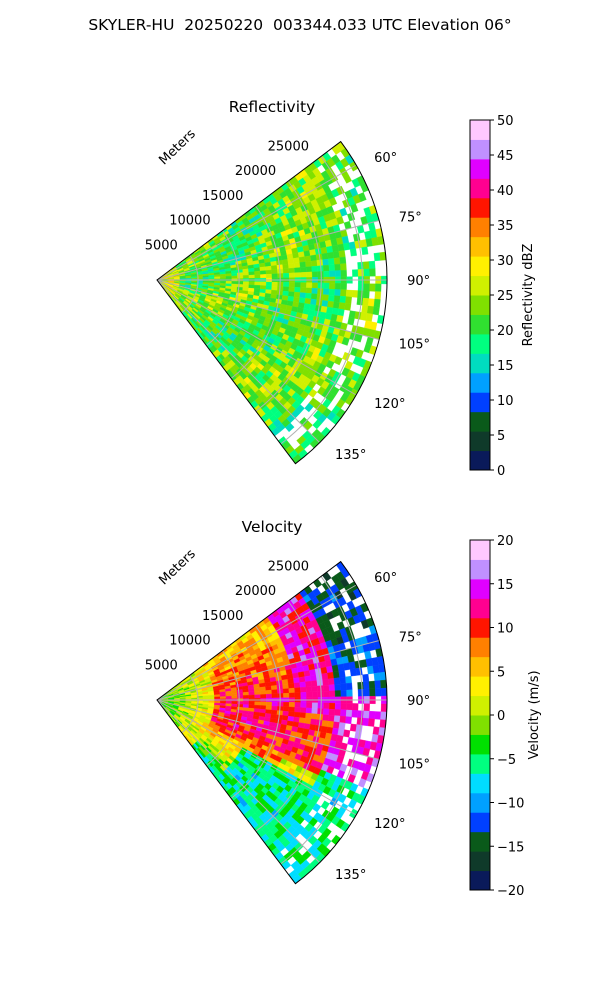 The image size is (600, 1000). I want to click on azimuth-tick-label: 105°, so click(414, 345).